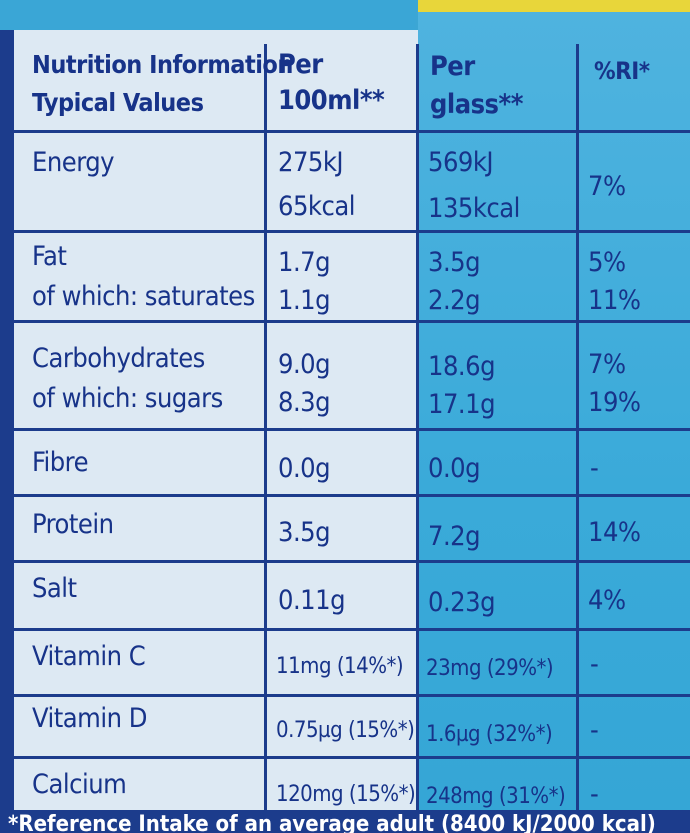 The width and height of the screenshot is (690, 833). I want to click on divider-row-carbs, so click(352, 429).